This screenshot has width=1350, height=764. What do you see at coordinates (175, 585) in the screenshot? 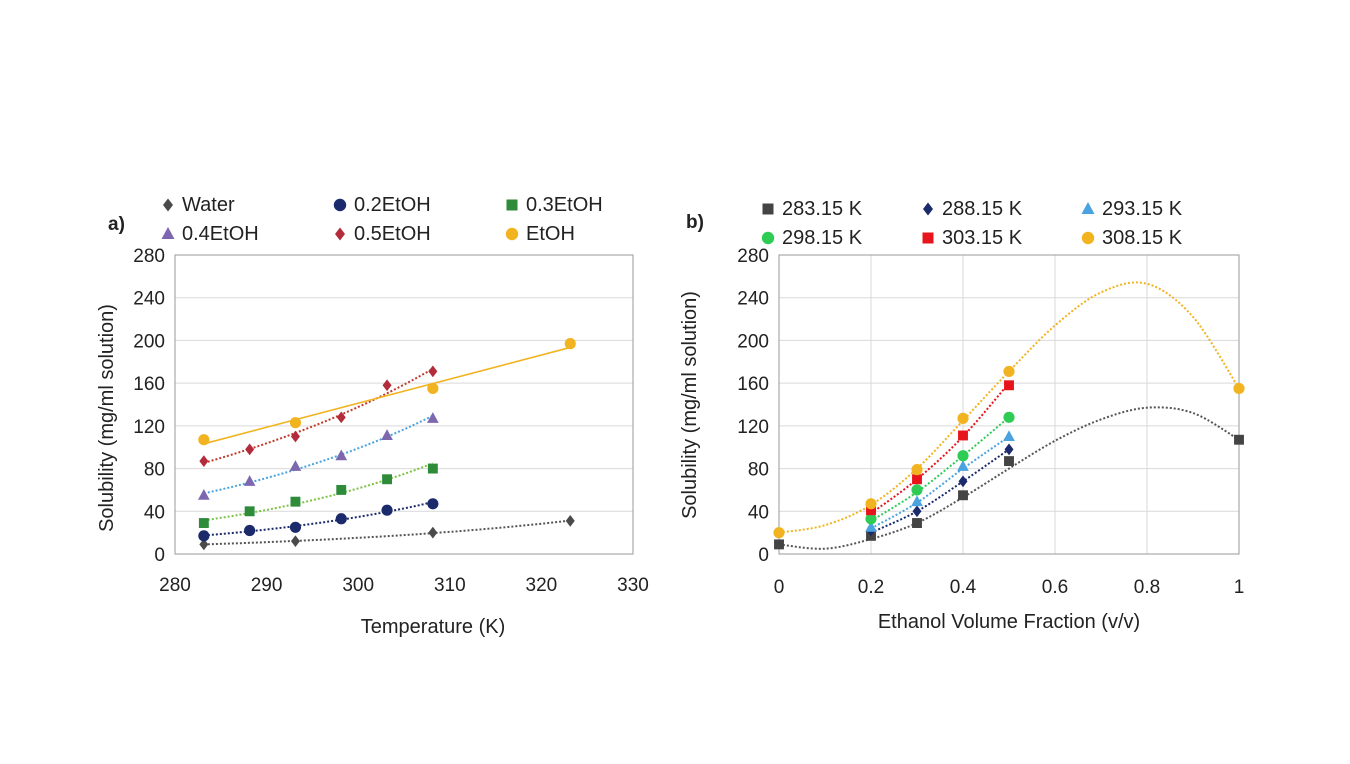
I see `x-tick-label: 280` at bounding box center [175, 585].